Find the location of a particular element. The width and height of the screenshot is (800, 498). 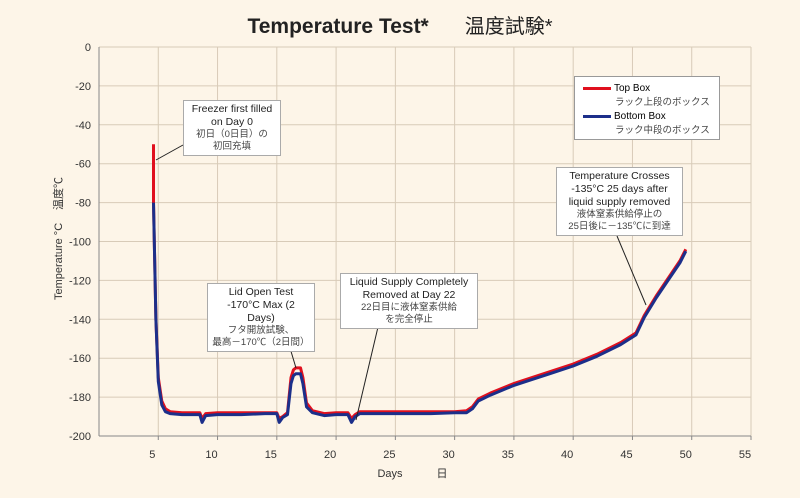

y-tick-label: -80 is located at coordinates (83, 204).